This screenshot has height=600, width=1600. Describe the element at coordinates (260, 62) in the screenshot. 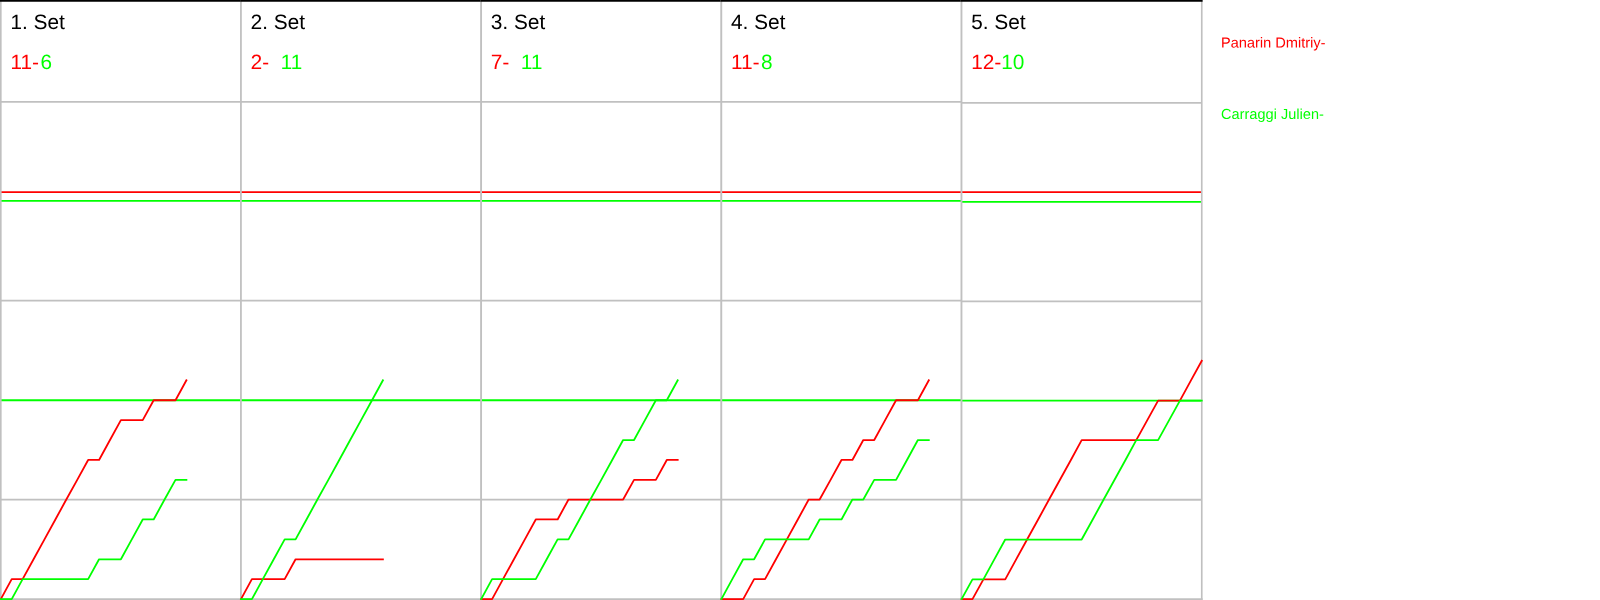

I see `text: 2-` at that location.